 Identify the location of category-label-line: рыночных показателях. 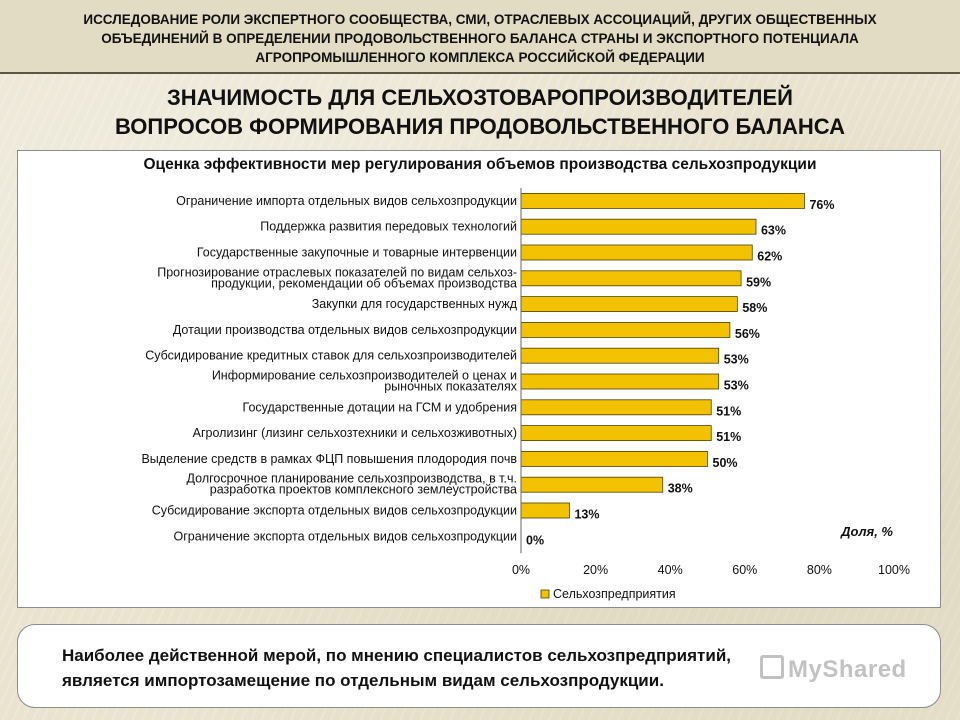
(451, 387).